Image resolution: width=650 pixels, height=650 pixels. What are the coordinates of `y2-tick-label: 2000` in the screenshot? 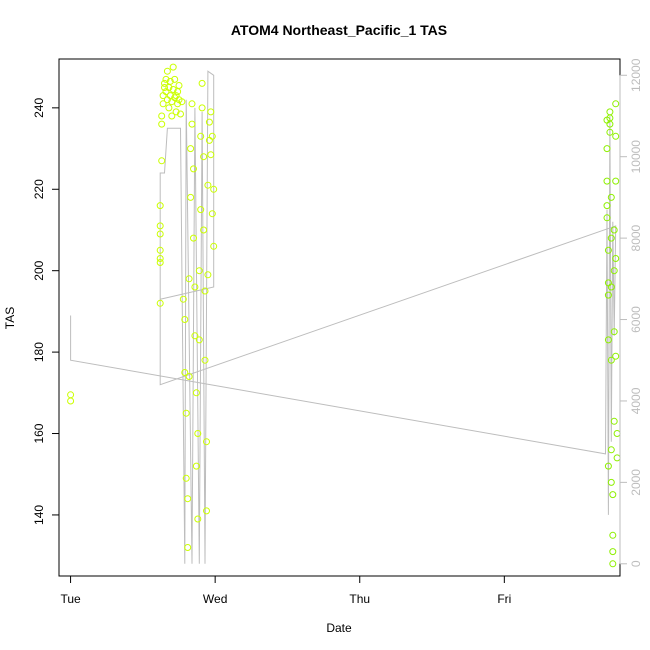 It's located at (636, 482).